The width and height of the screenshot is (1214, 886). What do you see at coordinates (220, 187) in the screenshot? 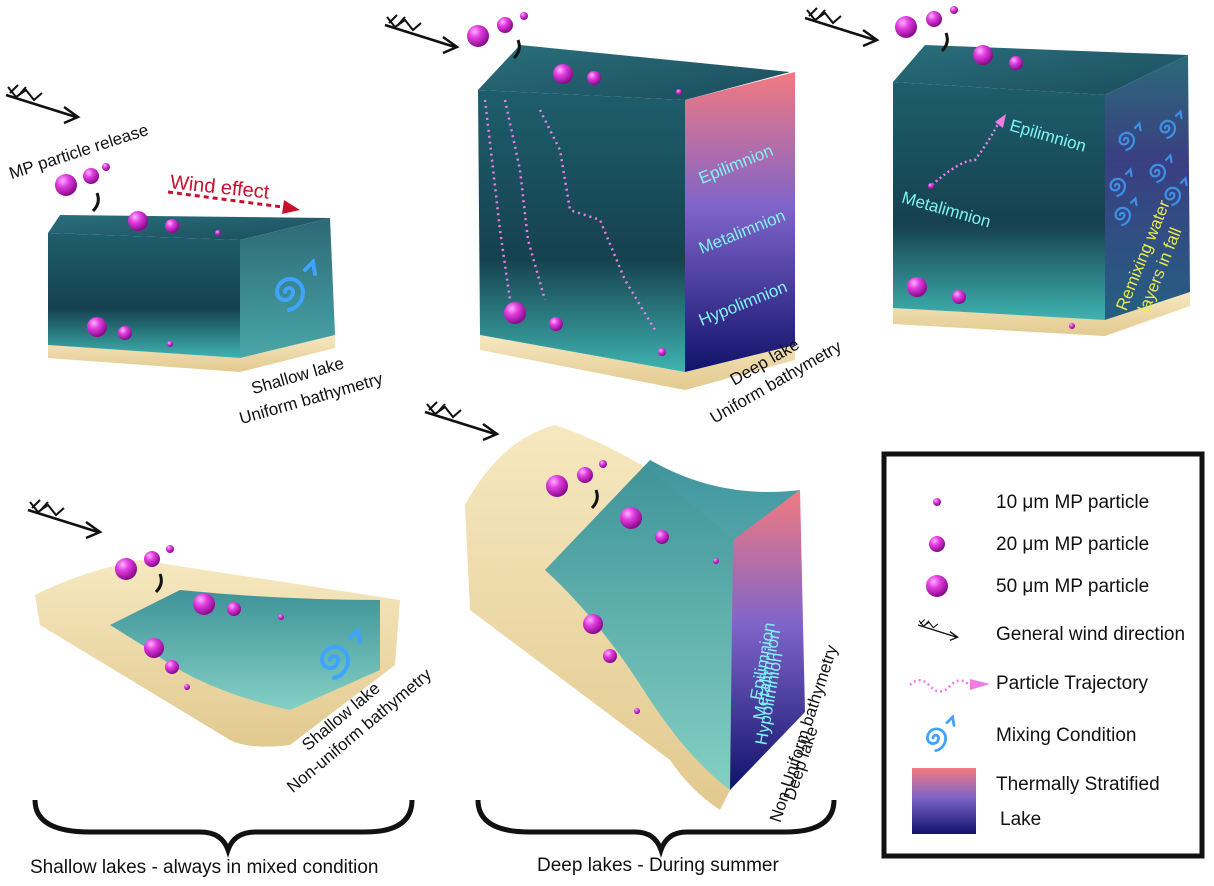
I see `wind-label: Wind effect` at bounding box center [220, 187].